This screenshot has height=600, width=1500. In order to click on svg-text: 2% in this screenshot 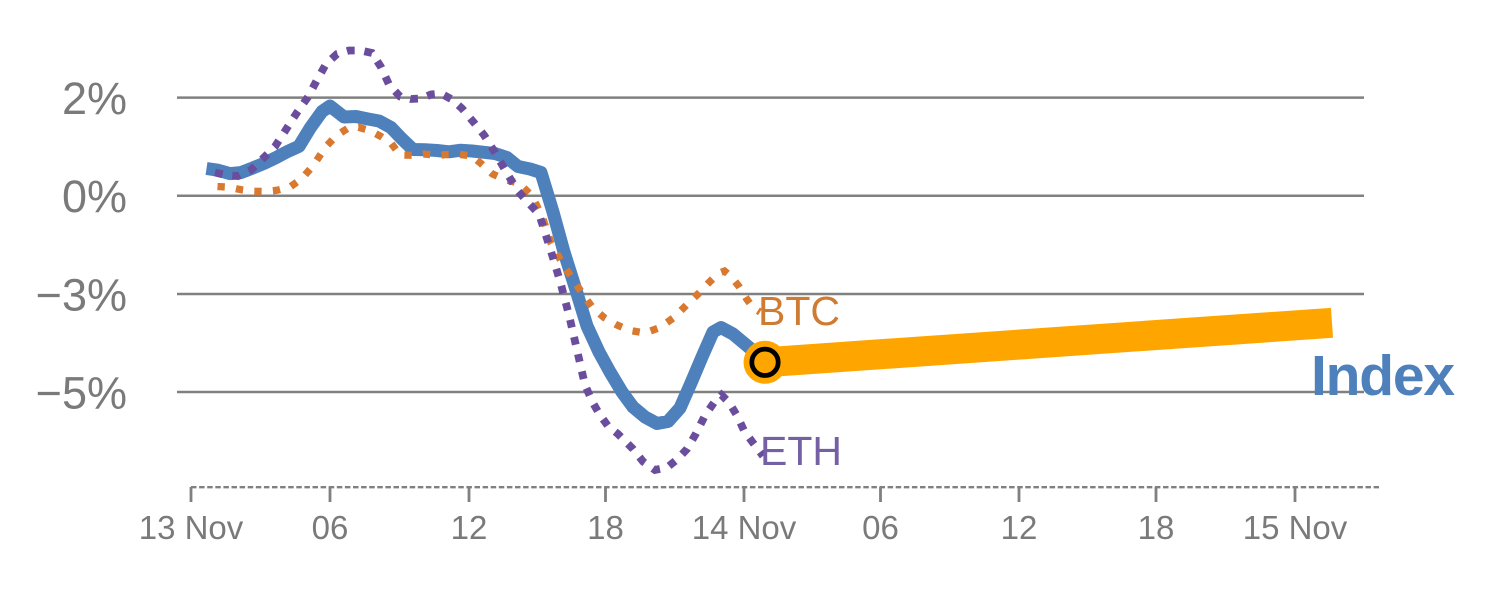, I will do `click(94, 98)`.